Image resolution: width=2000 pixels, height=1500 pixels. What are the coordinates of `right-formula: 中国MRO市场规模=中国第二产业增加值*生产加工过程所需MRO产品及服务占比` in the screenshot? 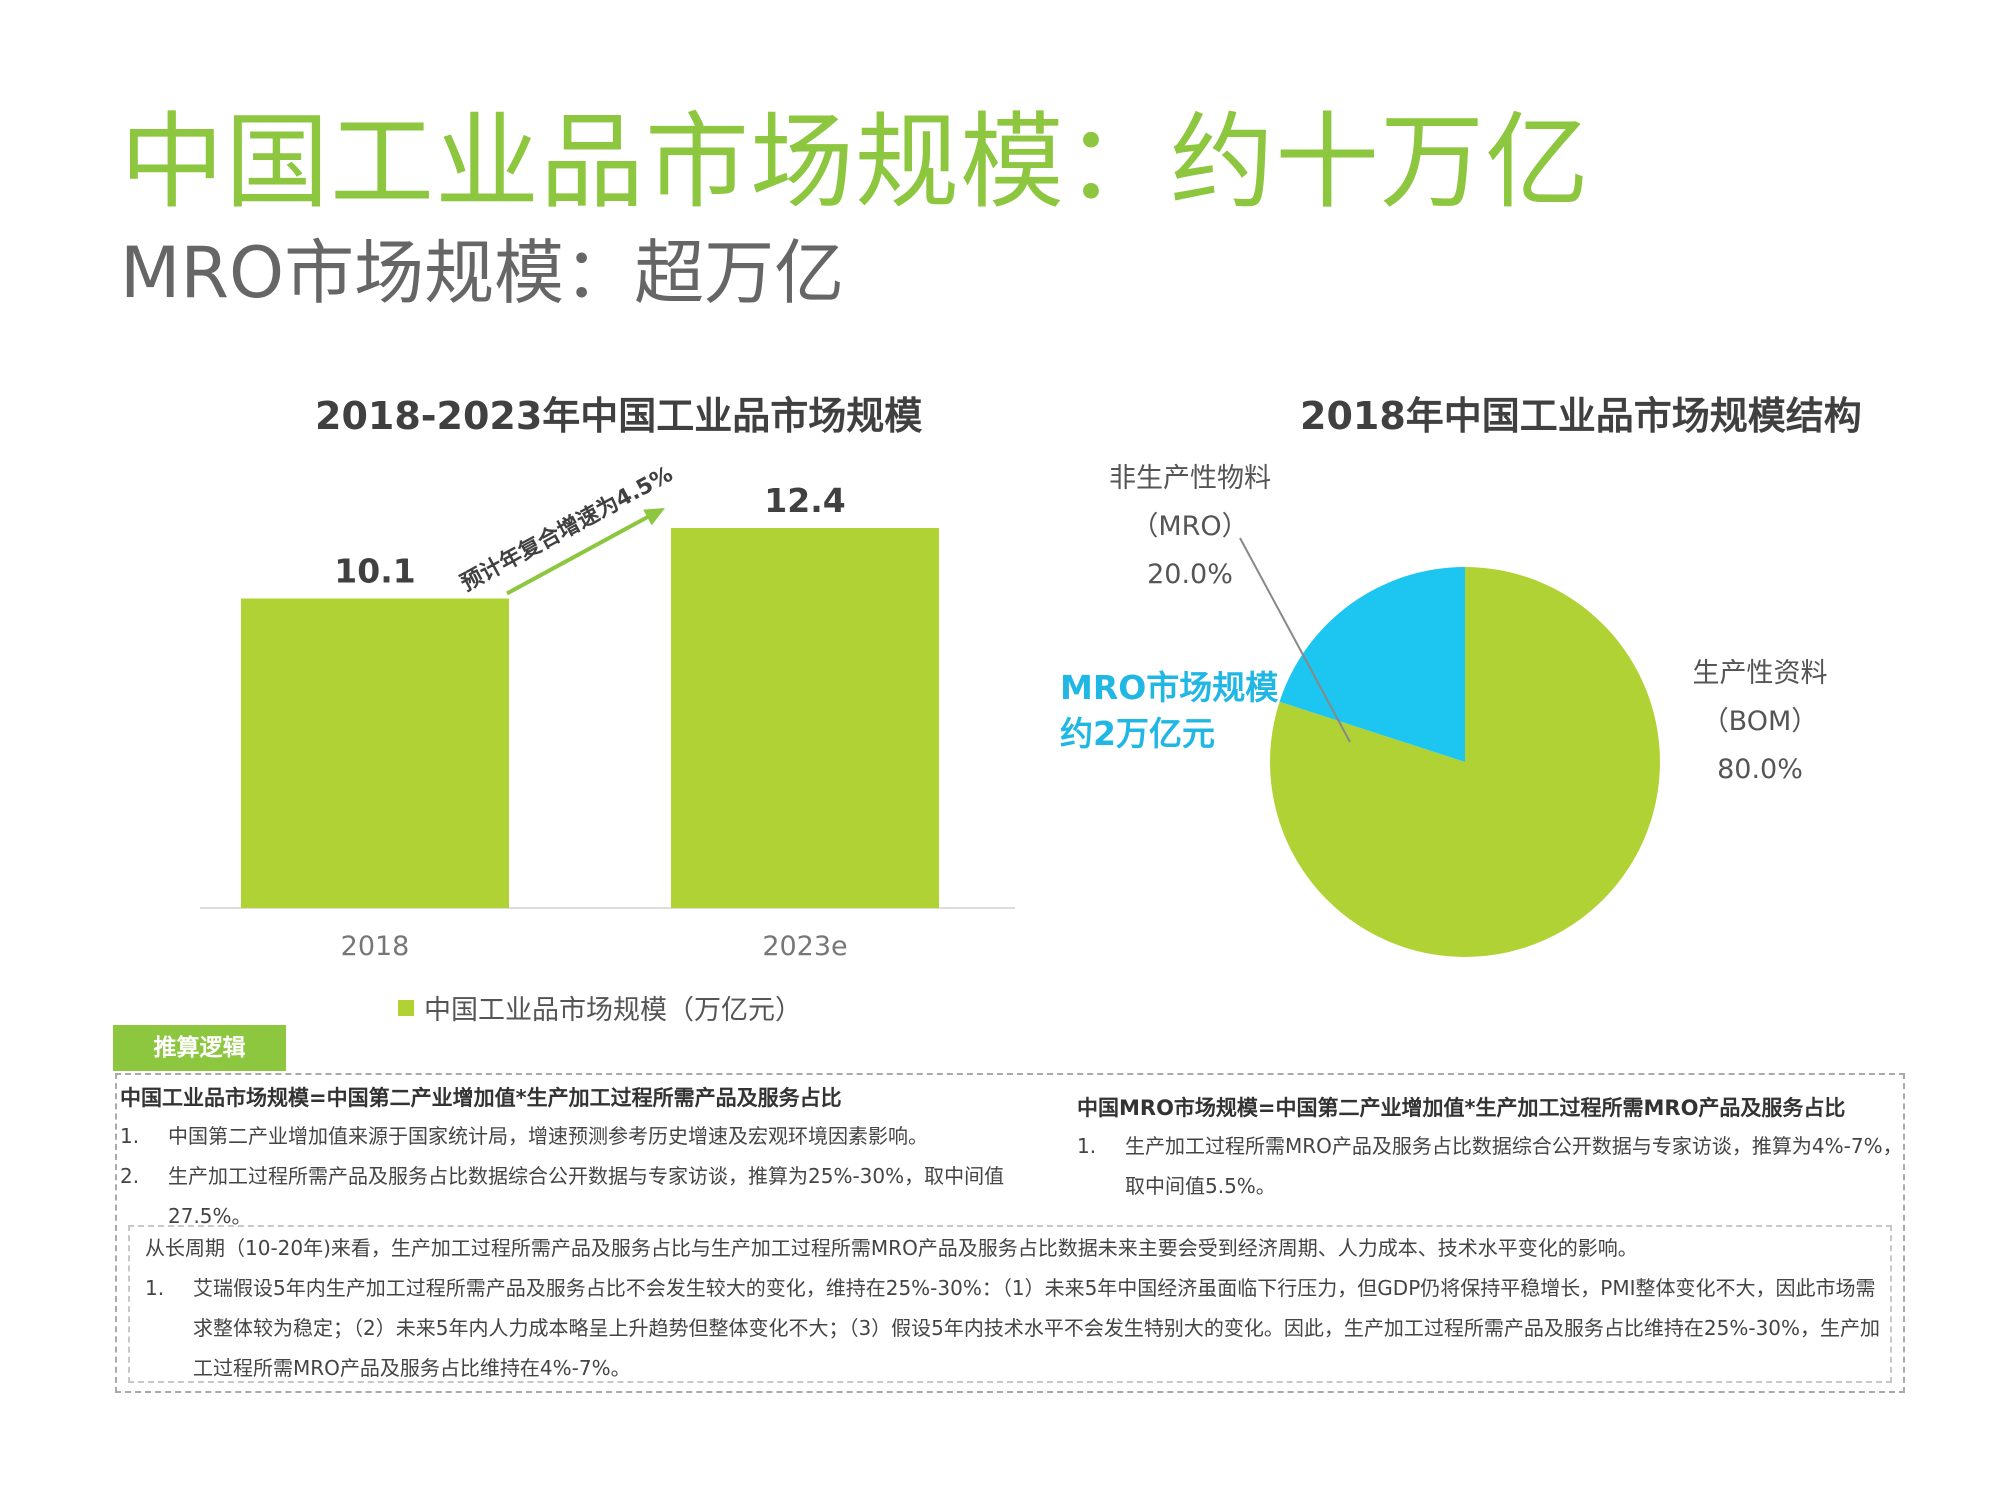 It's located at (1461, 1108).